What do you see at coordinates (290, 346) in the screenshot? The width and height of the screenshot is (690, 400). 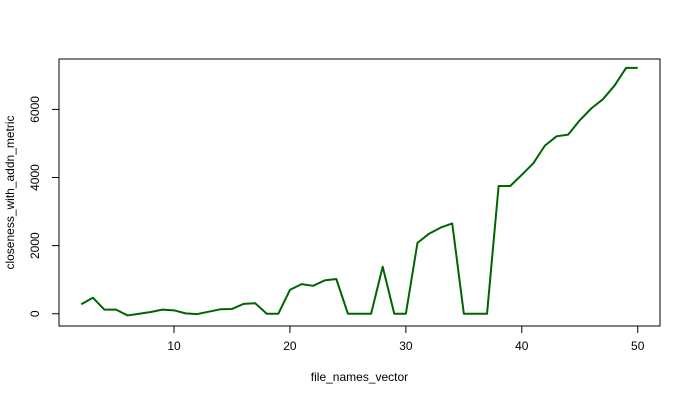 I see `x-tick-label: 20` at bounding box center [290, 346].